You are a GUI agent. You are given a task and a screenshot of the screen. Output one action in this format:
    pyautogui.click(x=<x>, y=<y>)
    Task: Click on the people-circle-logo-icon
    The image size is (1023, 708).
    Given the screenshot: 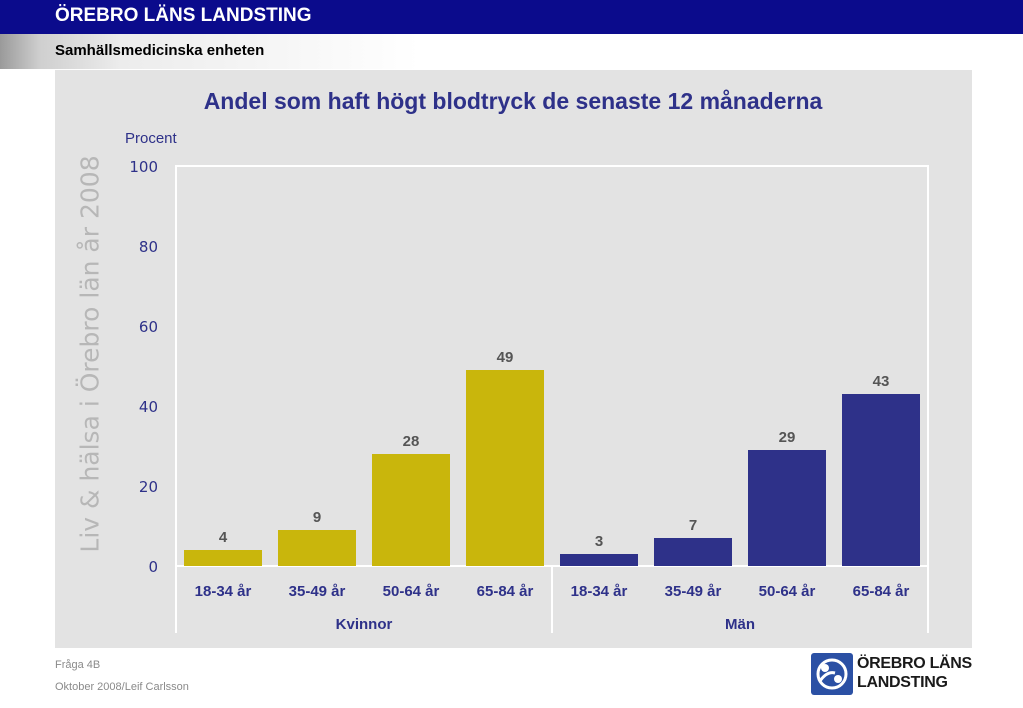 What is the action you would take?
    pyautogui.click(x=832, y=674)
    